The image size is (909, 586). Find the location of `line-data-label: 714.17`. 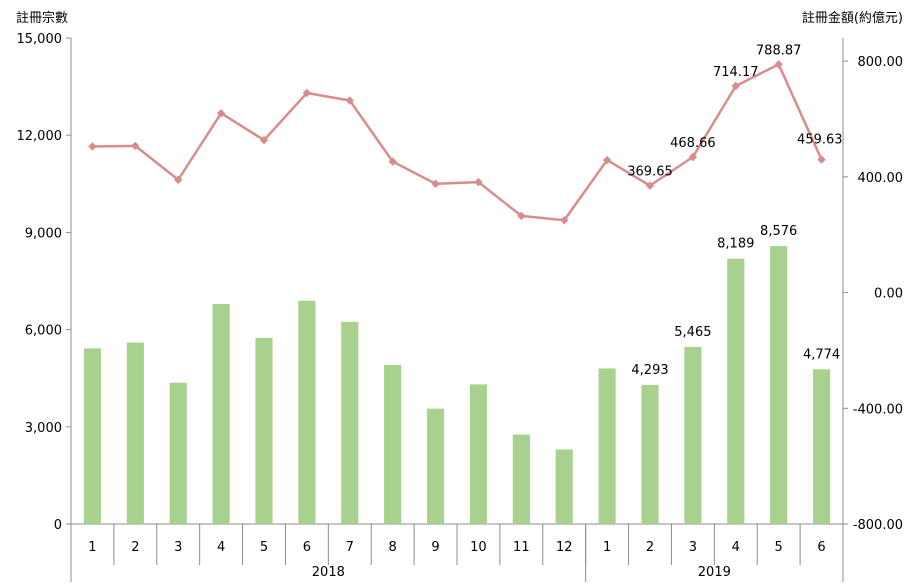

line-data-label: 714.17 is located at coordinates (736, 72).